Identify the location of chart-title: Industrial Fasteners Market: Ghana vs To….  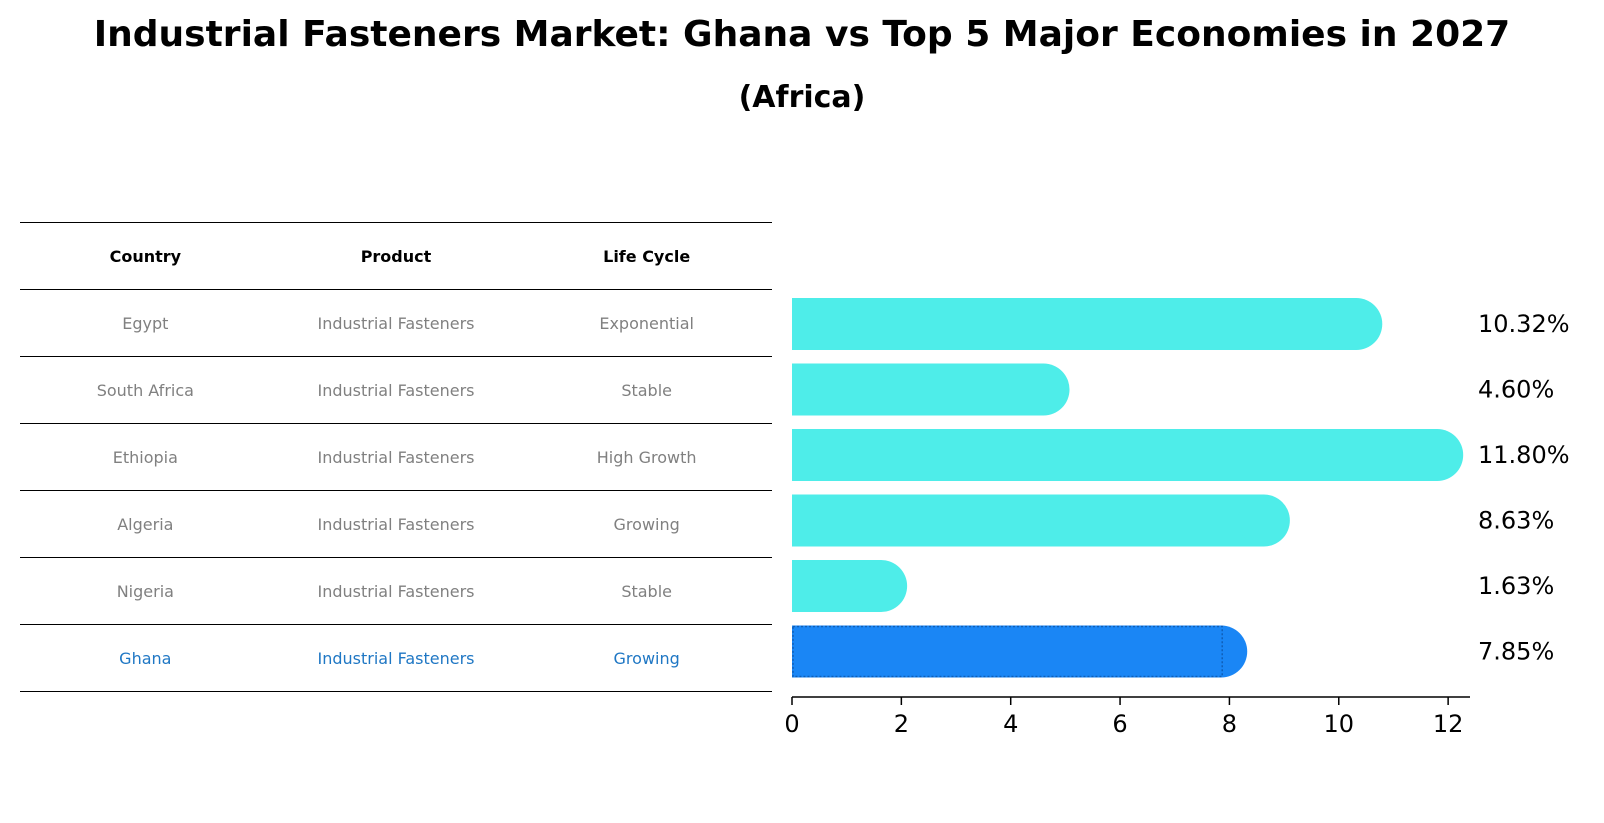
(802, 34).